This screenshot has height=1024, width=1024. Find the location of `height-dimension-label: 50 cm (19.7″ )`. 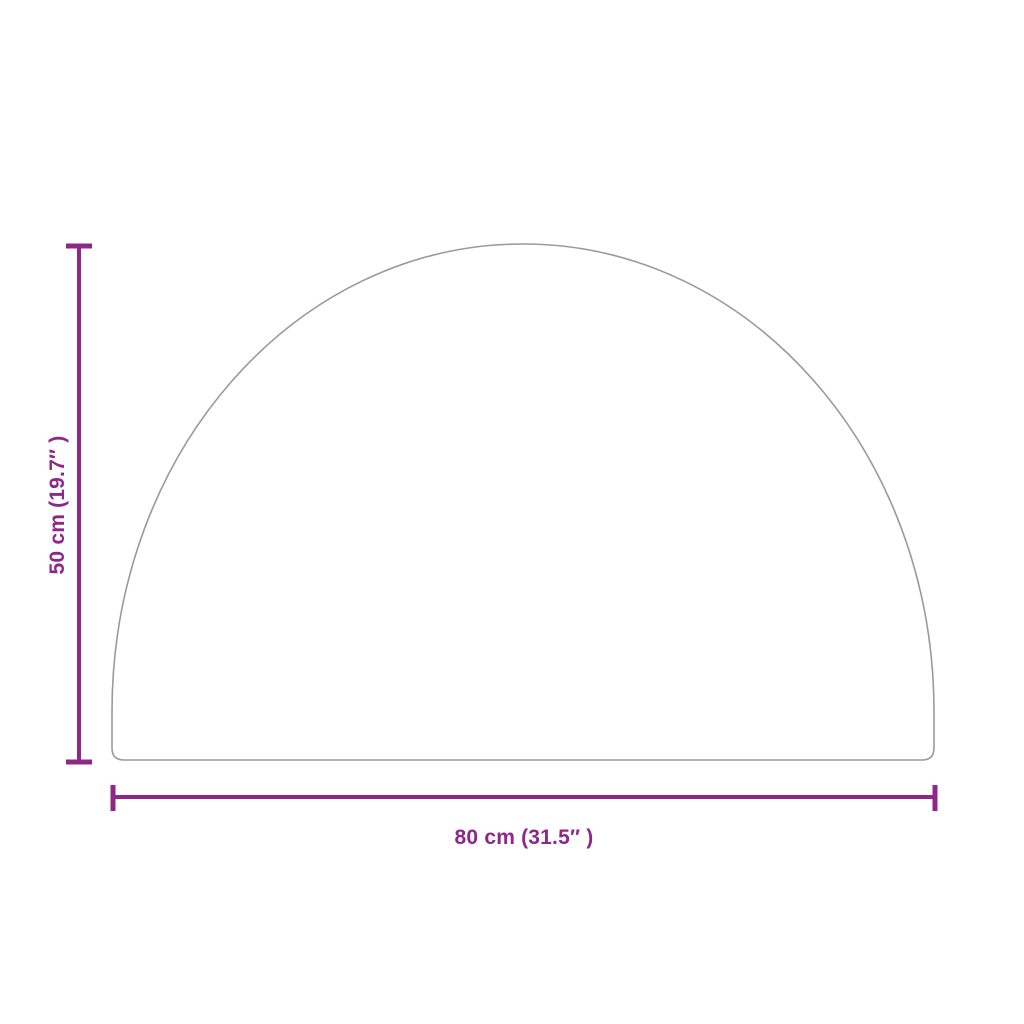

height-dimension-label: 50 cm (19.7″ ) is located at coordinates (57, 505).